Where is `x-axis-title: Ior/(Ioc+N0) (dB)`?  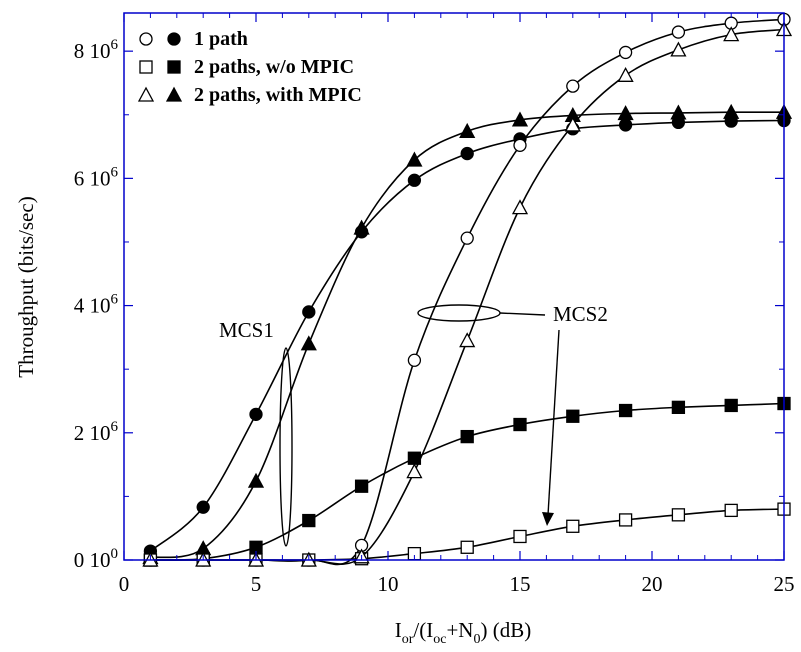
x-axis-title: Ior/(Ioc+N0) (dB) is located at coordinates (463, 632).